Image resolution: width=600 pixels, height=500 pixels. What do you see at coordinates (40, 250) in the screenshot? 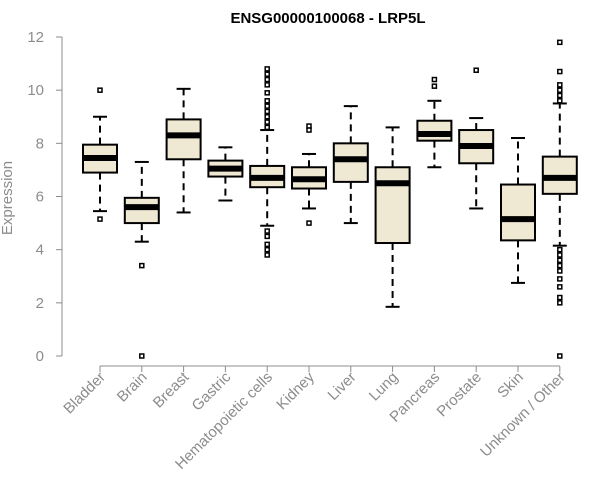
I see `y-tick-label: 4` at bounding box center [40, 250].